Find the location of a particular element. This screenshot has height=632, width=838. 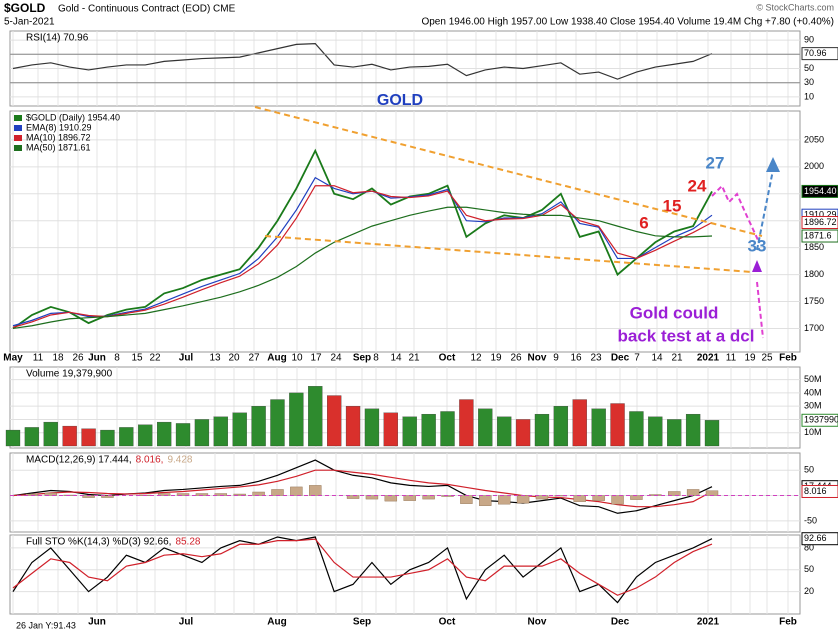

y-tick-label: 20 is located at coordinates (809, 591).